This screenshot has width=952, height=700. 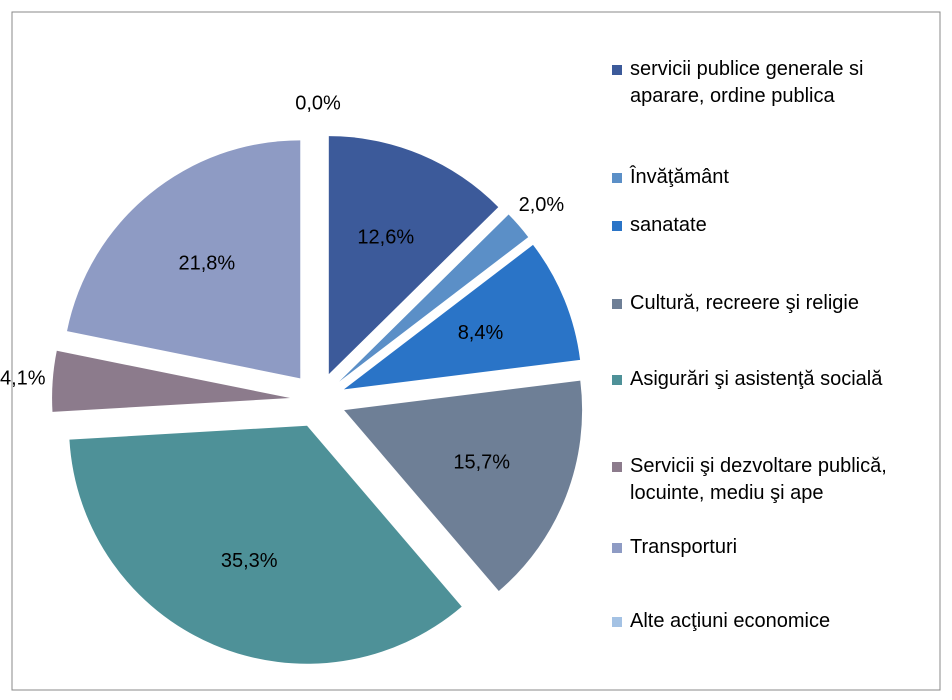 I want to click on legend-line: servicii publice generale si, so click(x=746, y=69).